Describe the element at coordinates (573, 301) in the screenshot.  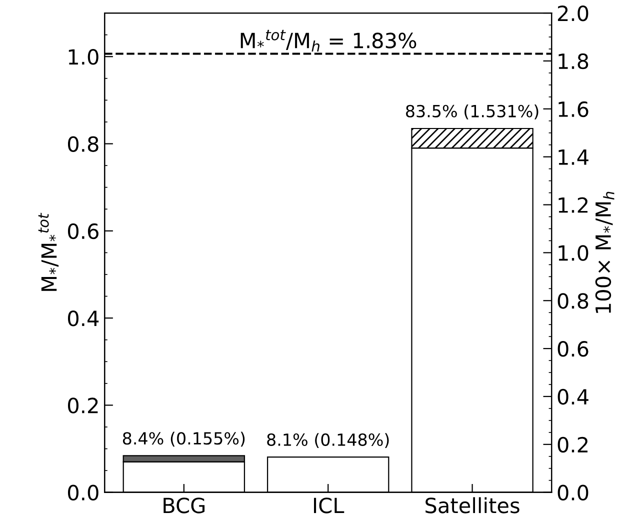
I see `y2-tick-label: 0.8` at that location.